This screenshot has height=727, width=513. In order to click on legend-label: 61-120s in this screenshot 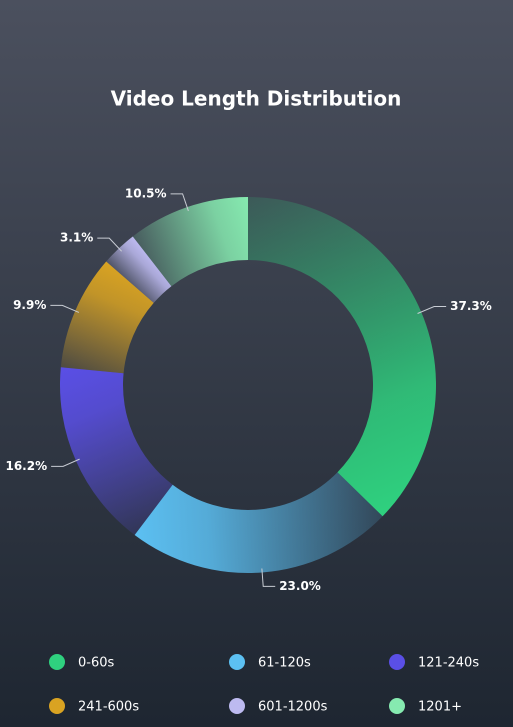, I will do `click(284, 663)`.